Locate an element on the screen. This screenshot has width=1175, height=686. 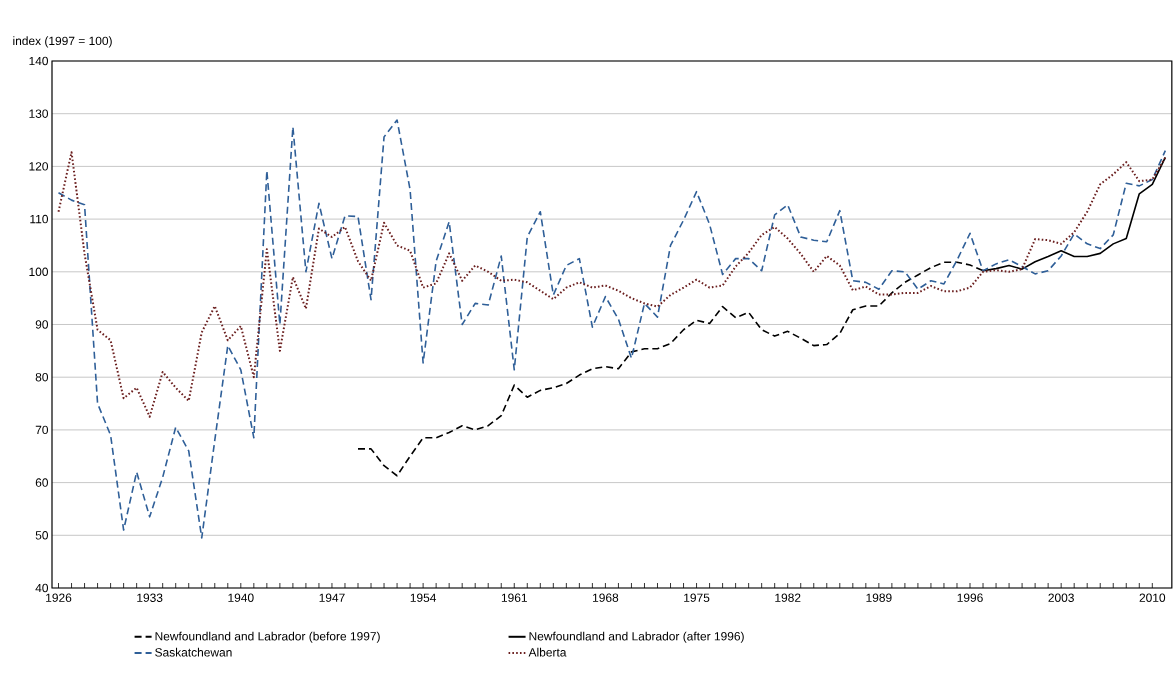
y-axis-title: index (1997 = 100) is located at coordinates (62, 42).